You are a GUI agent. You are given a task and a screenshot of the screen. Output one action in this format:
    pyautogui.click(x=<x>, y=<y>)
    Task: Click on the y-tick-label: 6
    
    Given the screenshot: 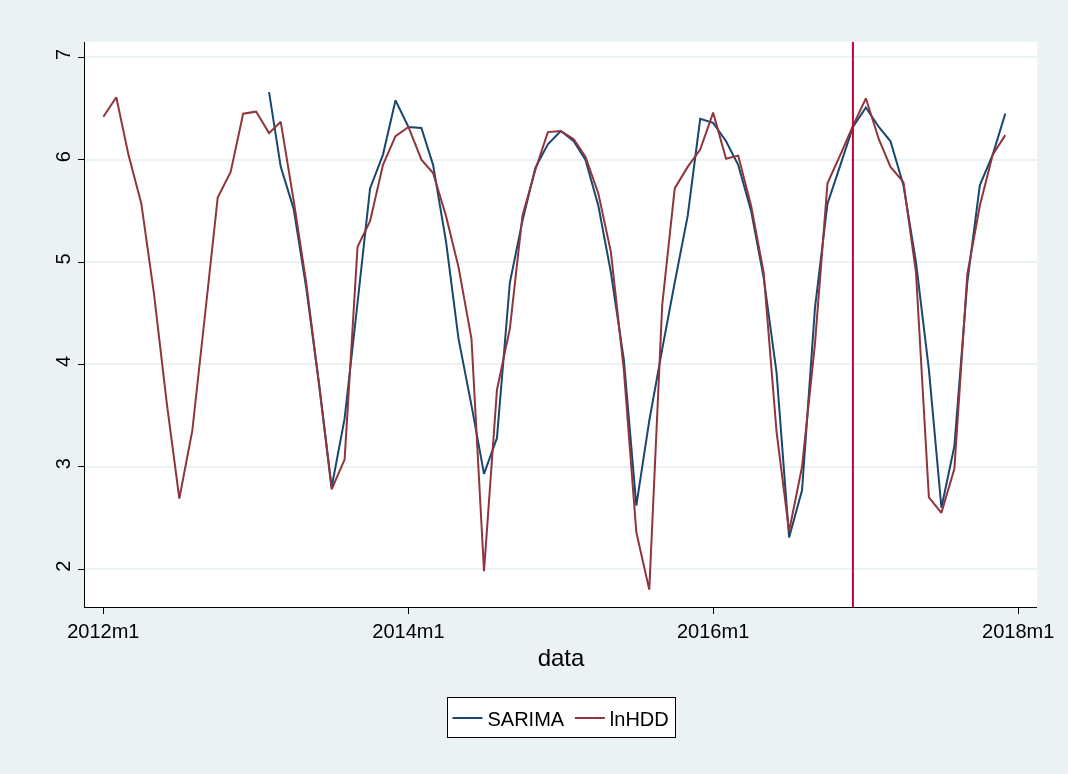 What is the action you would take?
    pyautogui.click(x=63, y=157)
    